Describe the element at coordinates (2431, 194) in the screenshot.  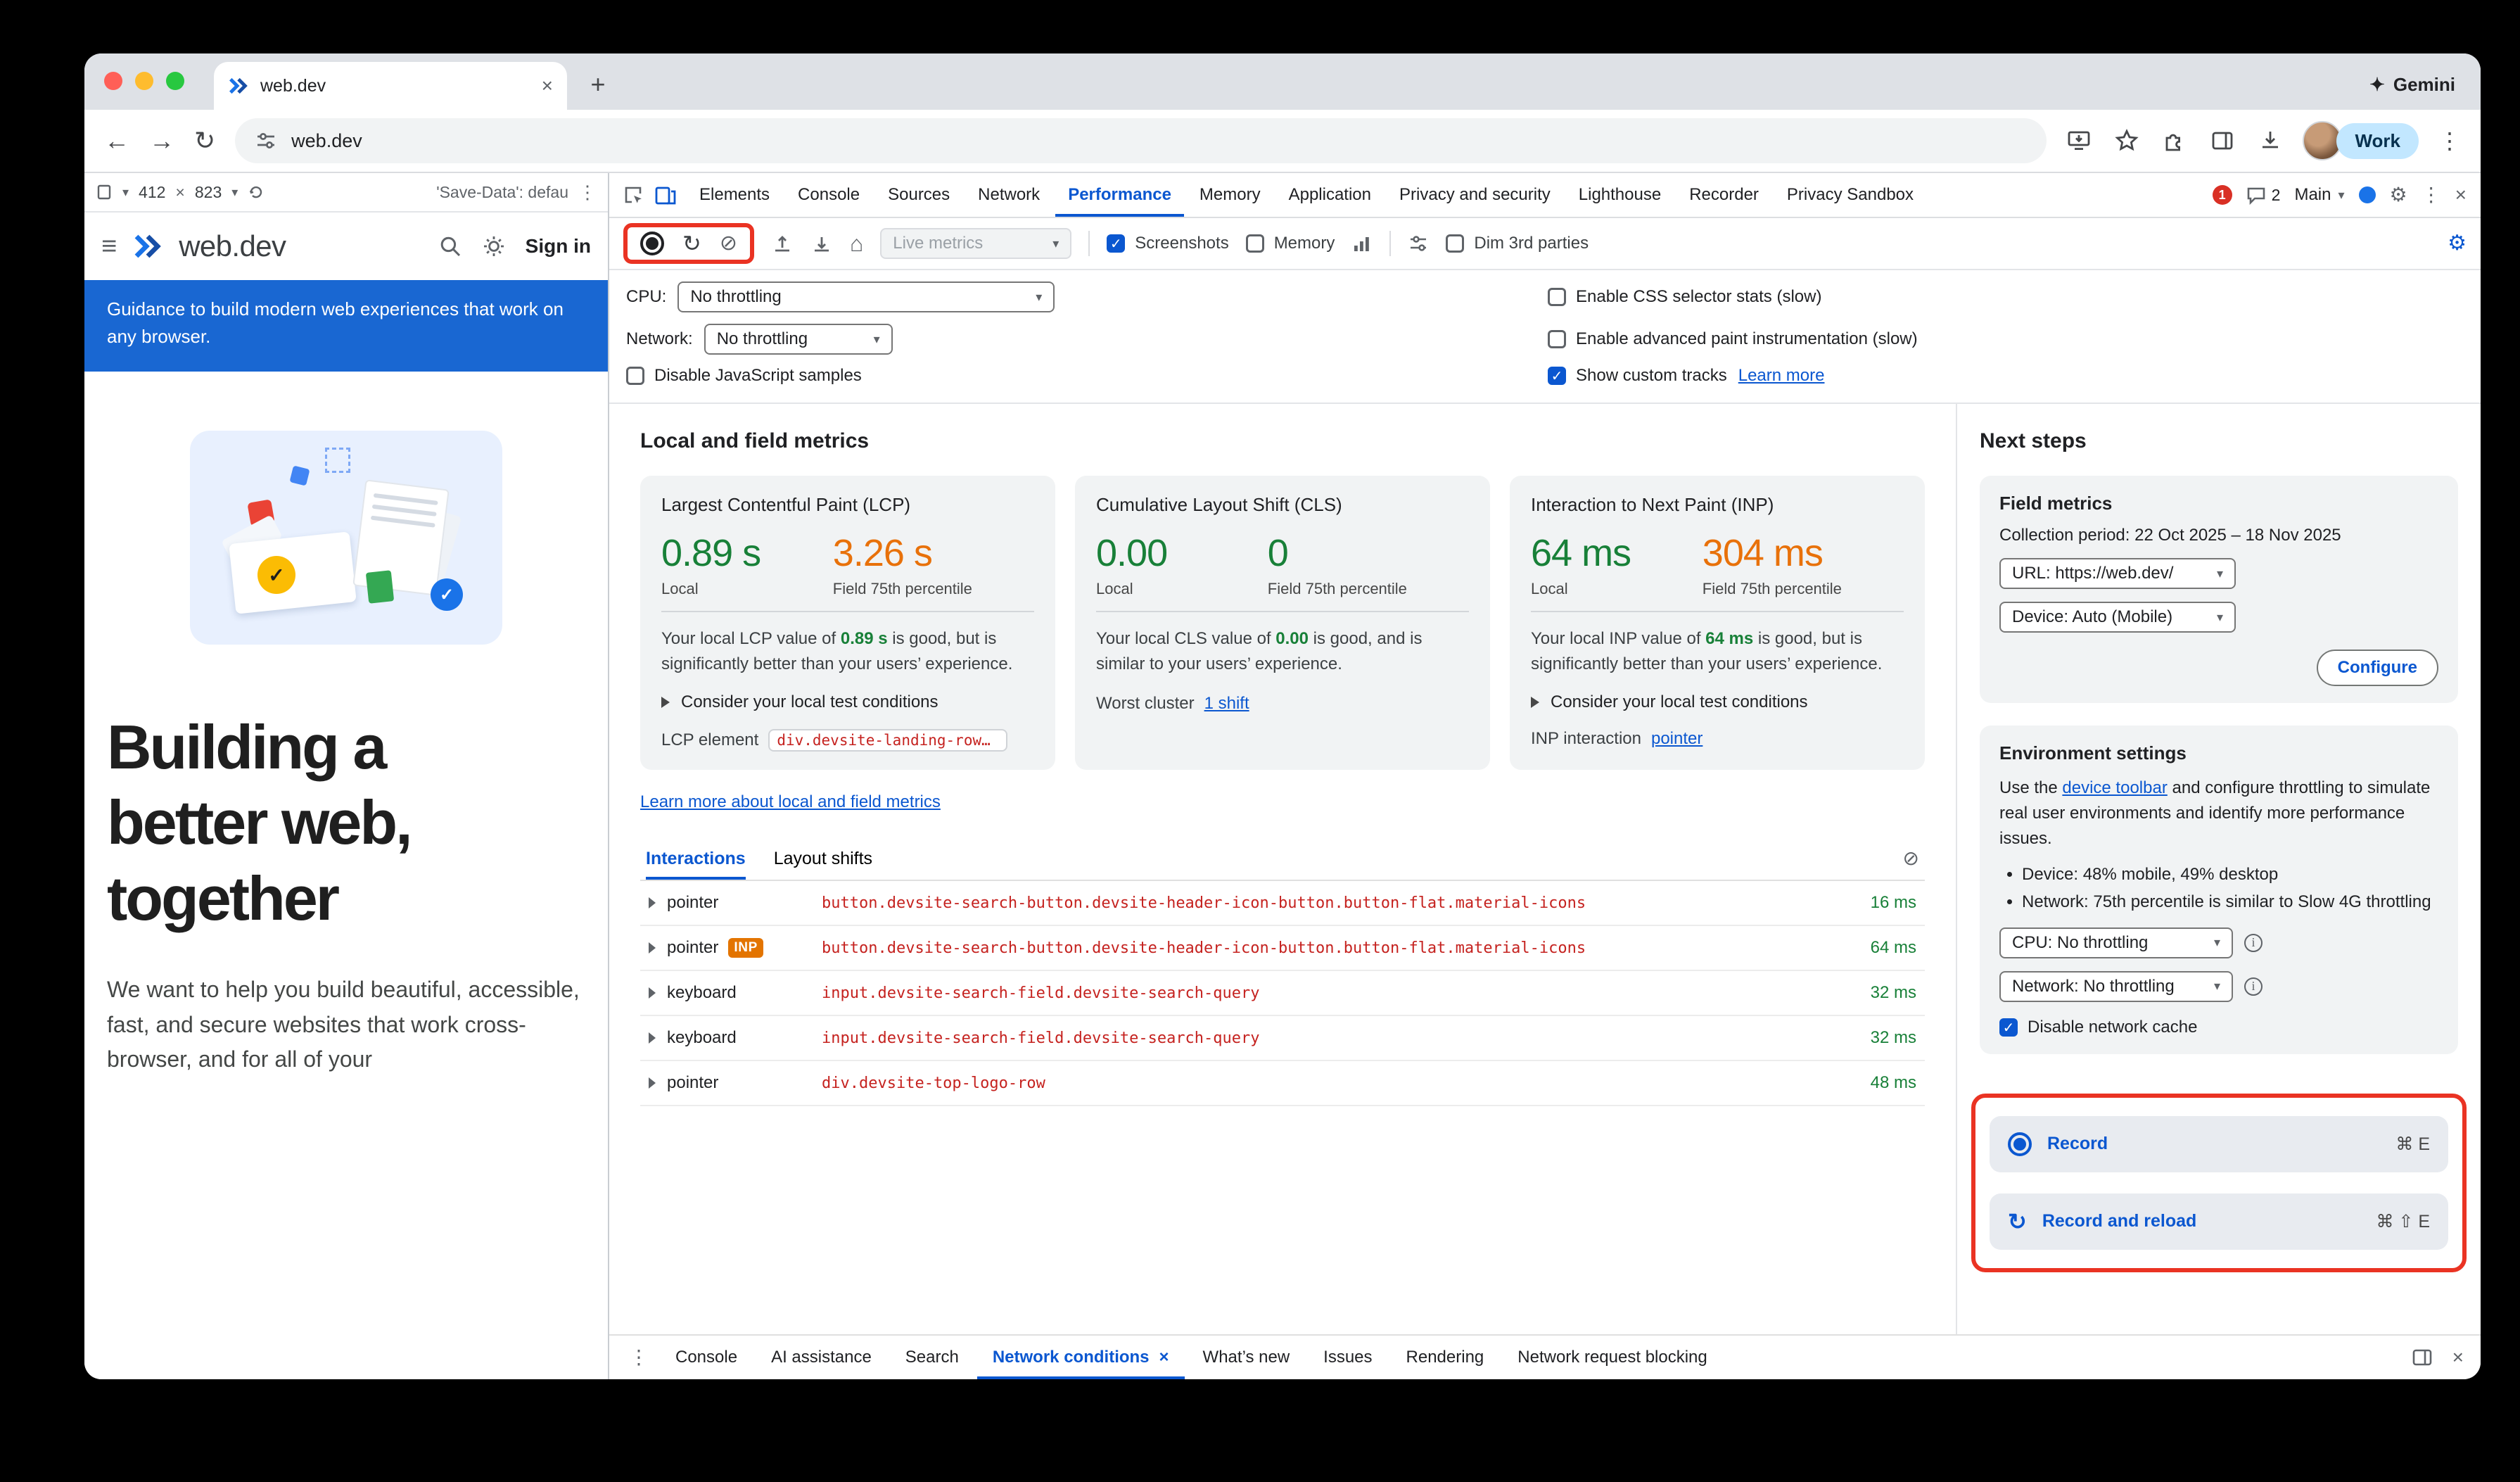
I see `devtools-menu-icon: ⋮` at that location.